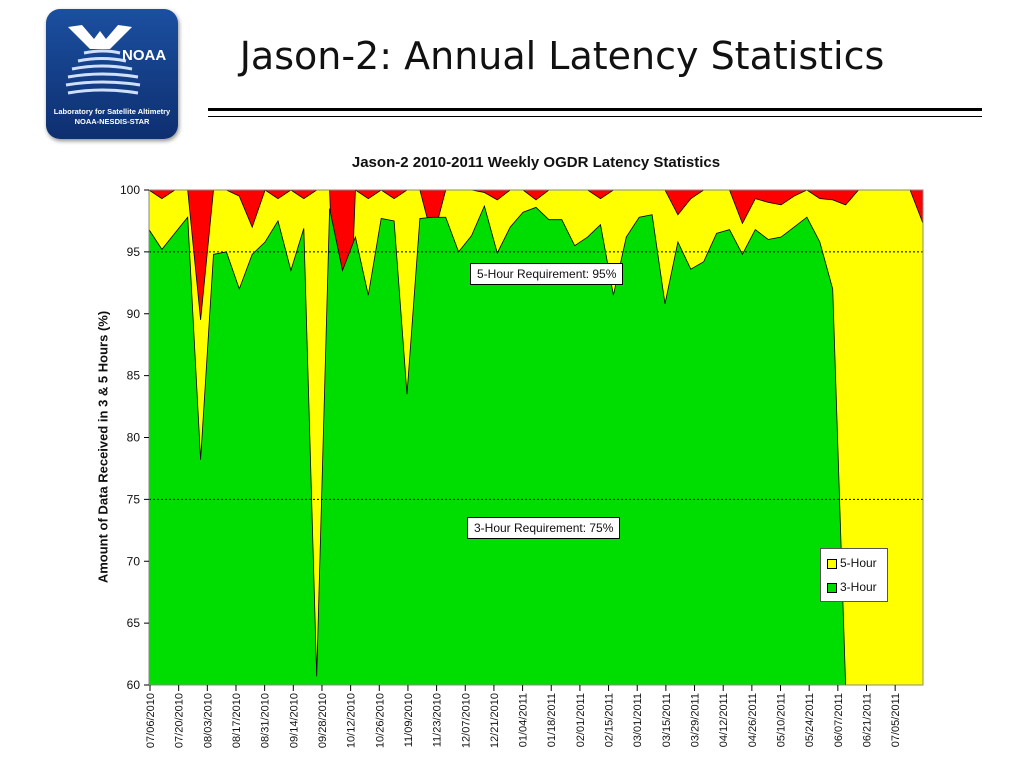 The height and width of the screenshot is (768, 1024). Describe the element at coordinates (832, 563) in the screenshot. I see `legend-swatch-5-hour` at that location.